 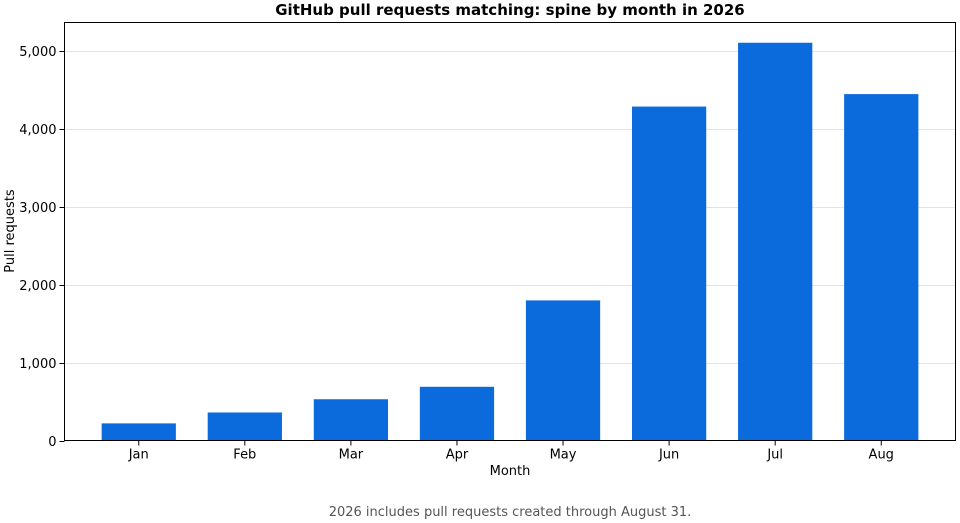 What do you see at coordinates (668, 455) in the screenshot?
I see `x-tick-label-jun: Jun` at bounding box center [668, 455].